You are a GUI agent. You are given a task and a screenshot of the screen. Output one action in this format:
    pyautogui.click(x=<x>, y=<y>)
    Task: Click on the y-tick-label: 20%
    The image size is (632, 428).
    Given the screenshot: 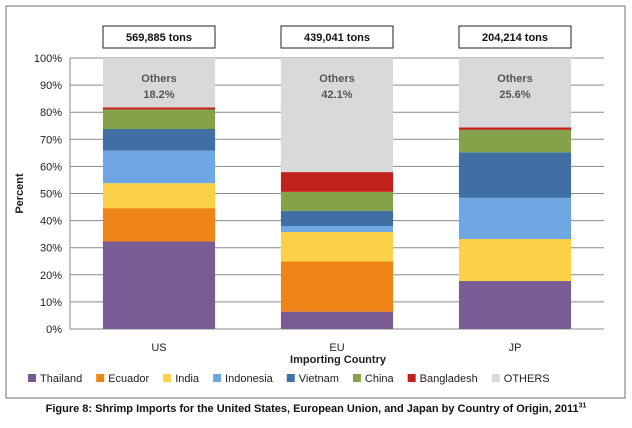 What is the action you would take?
    pyautogui.click(x=51, y=276)
    